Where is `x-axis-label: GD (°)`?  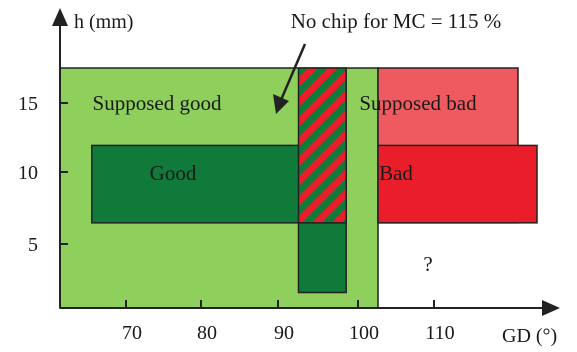 x-axis-label: GD (°) is located at coordinates (529, 336).